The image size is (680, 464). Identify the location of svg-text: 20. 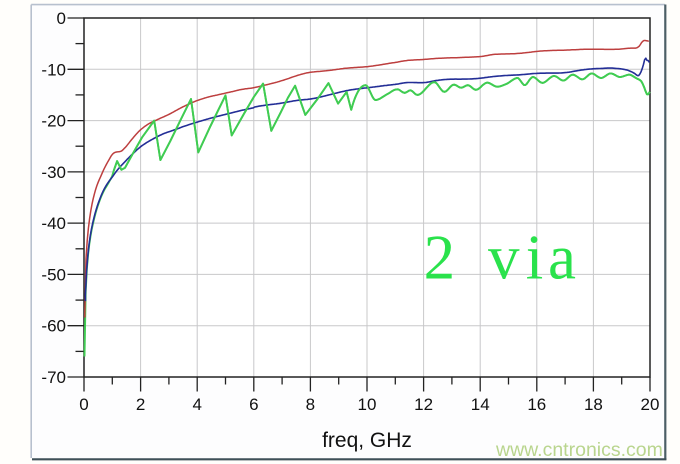
(650, 404).